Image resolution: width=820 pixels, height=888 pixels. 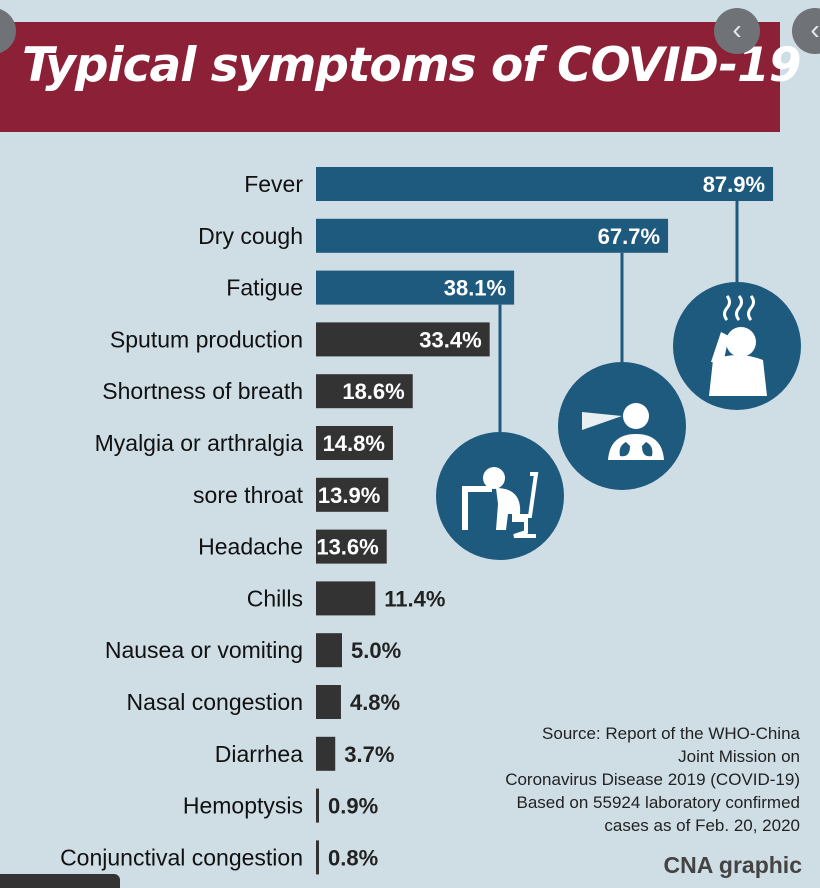 I want to click on value-label: 13.9%, so click(x=349, y=495).